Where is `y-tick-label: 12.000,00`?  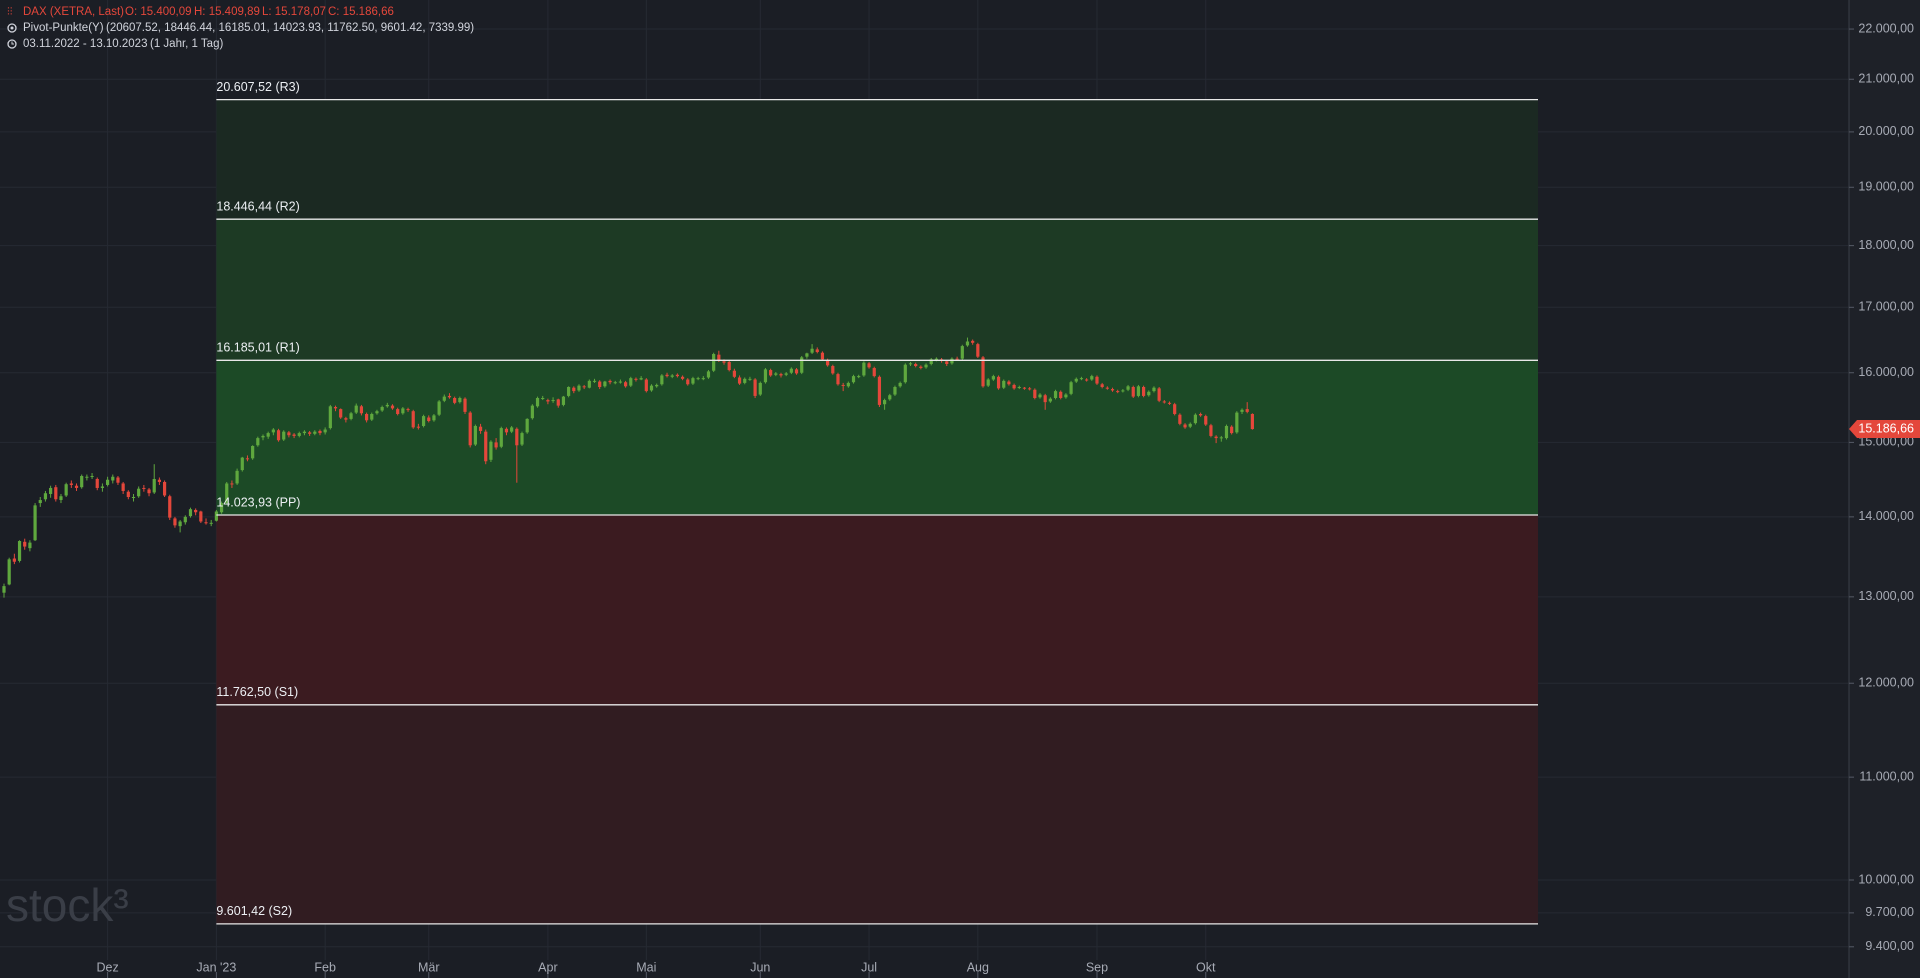
y-tick-label: 12.000,00 is located at coordinates (1886, 683).